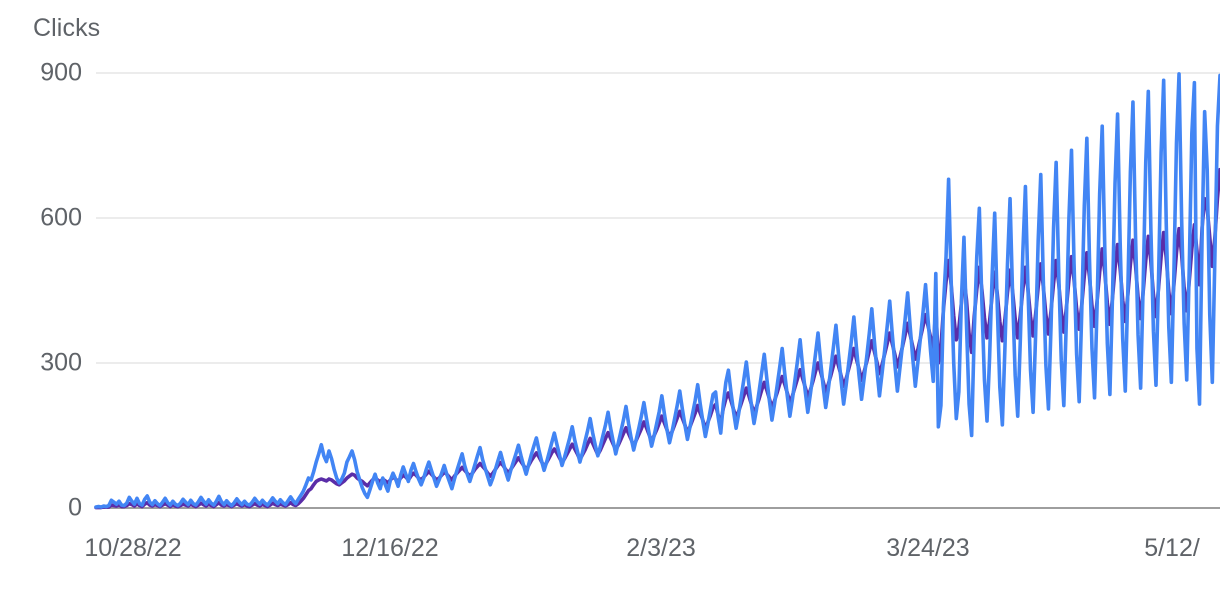 This screenshot has height=592, width=1220. Describe the element at coordinates (390, 548) in the screenshot. I see `x-tick-label: 12/16/22` at that location.